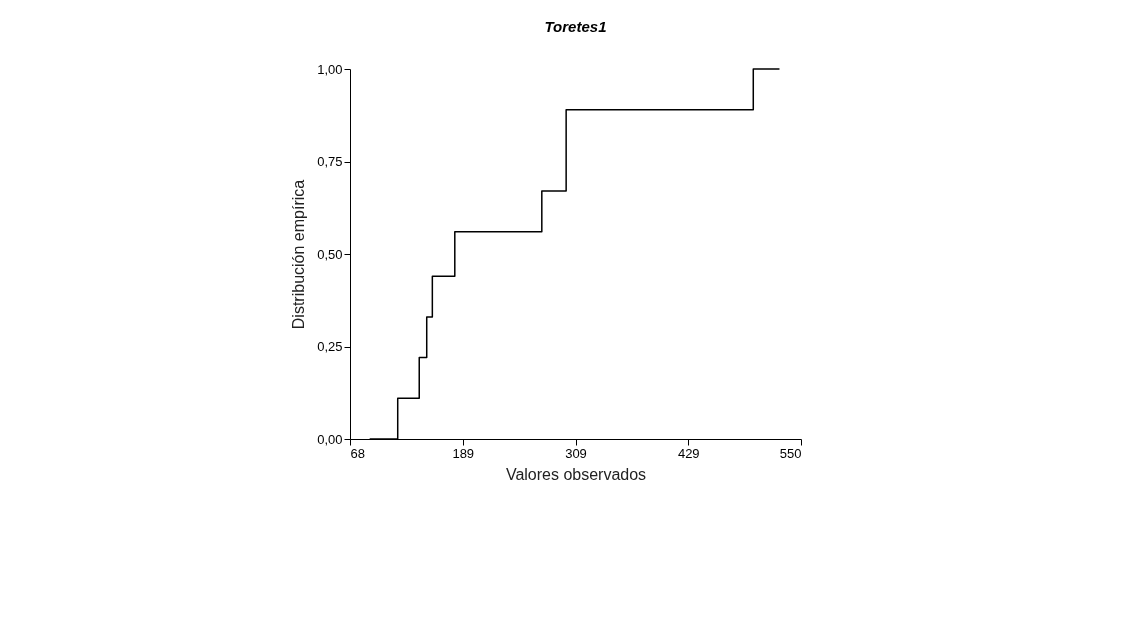 This screenshot has width=1130, height=643. What do you see at coordinates (299, 254) in the screenshot?
I see `y-axis-title: Distribución empírica` at bounding box center [299, 254].